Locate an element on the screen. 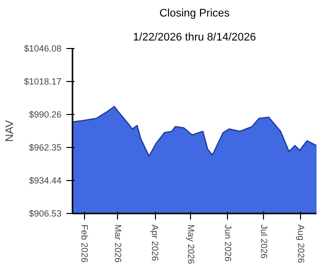  x-tick-label: Apr 2026 is located at coordinates (155, 243).